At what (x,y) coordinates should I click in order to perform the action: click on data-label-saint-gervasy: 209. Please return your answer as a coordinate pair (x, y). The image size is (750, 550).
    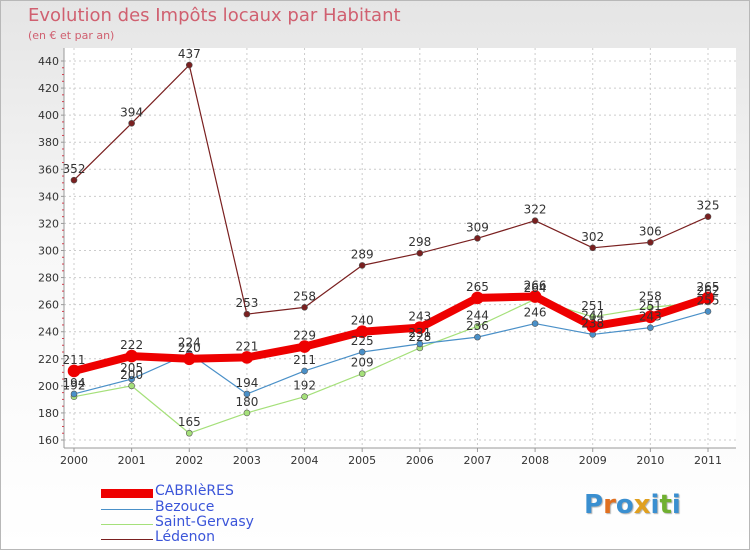
    Looking at the image, I should click on (362, 363).